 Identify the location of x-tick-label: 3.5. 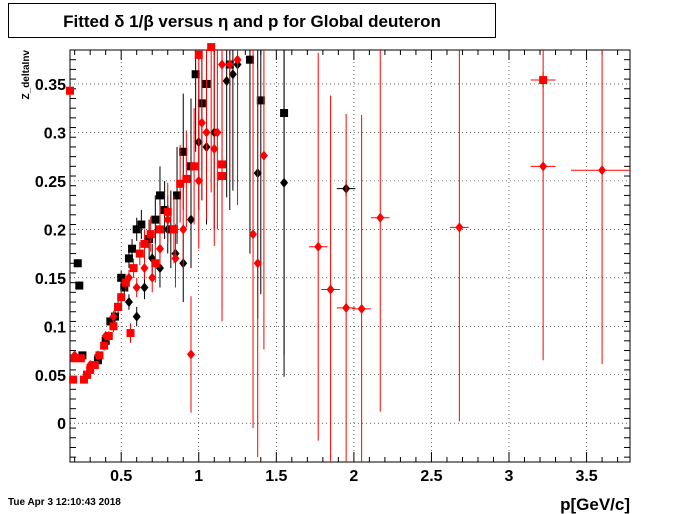
(586, 476).